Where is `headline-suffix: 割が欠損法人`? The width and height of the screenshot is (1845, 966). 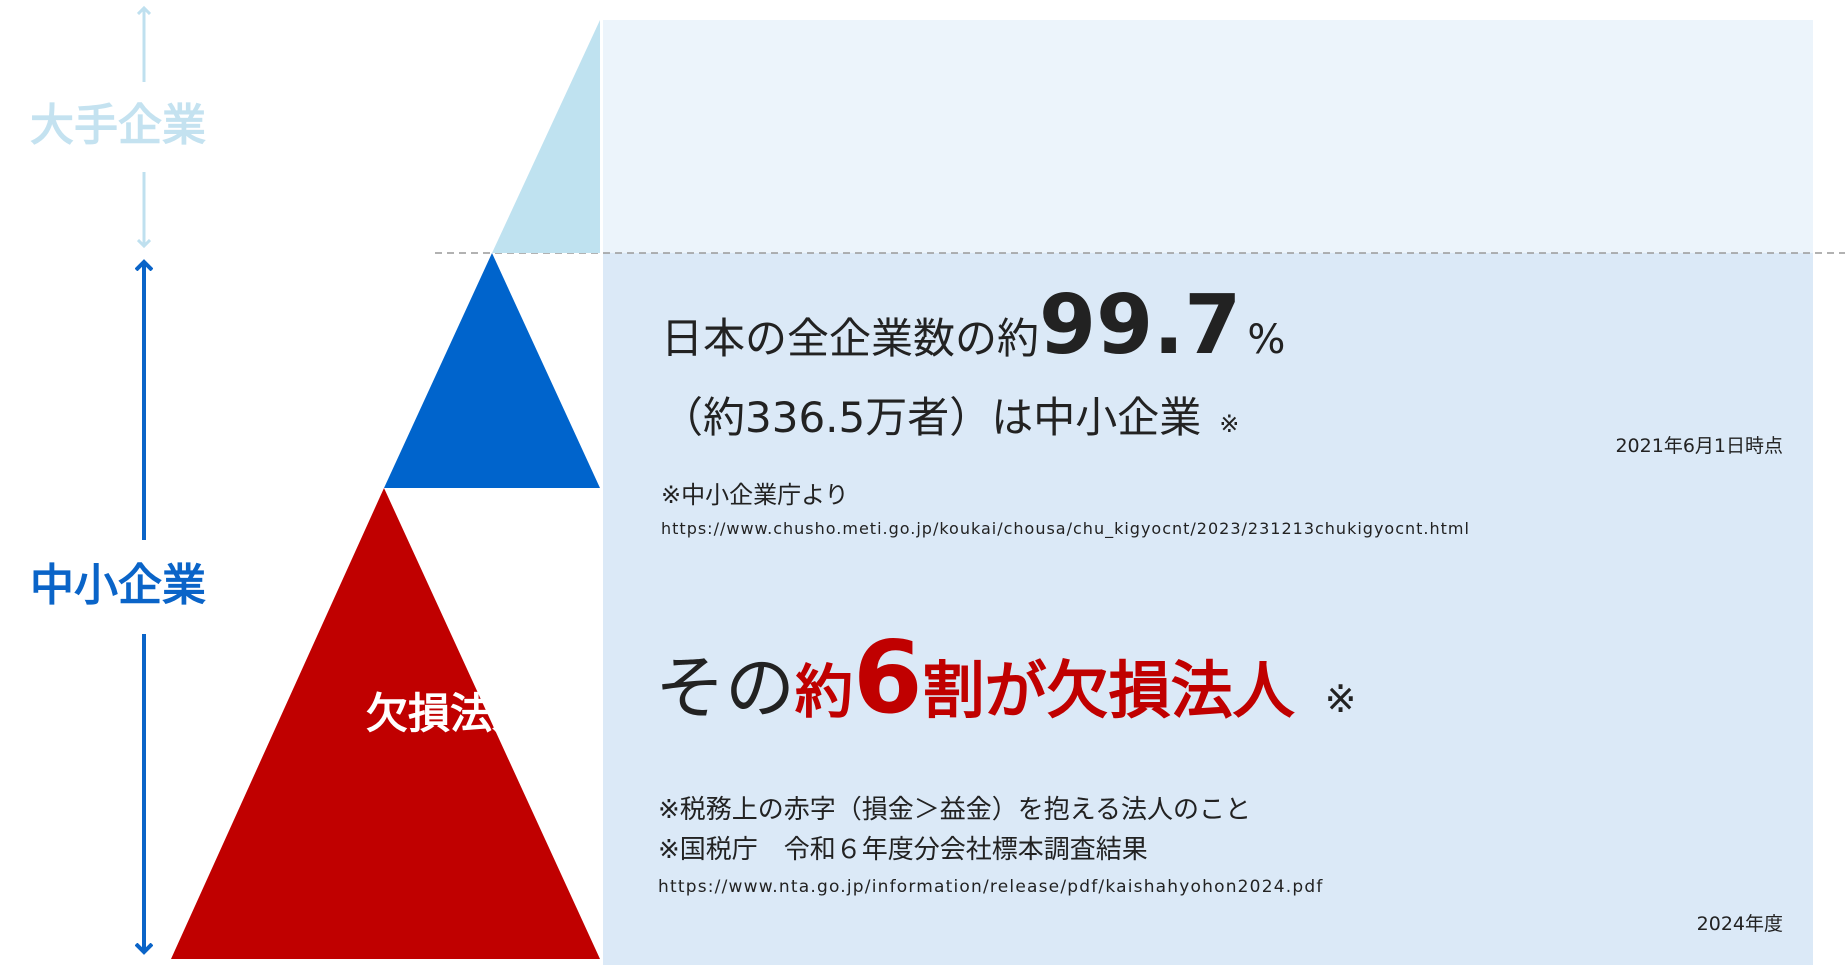 headline-suffix: 割が欠損法人 is located at coordinates (1109, 690).